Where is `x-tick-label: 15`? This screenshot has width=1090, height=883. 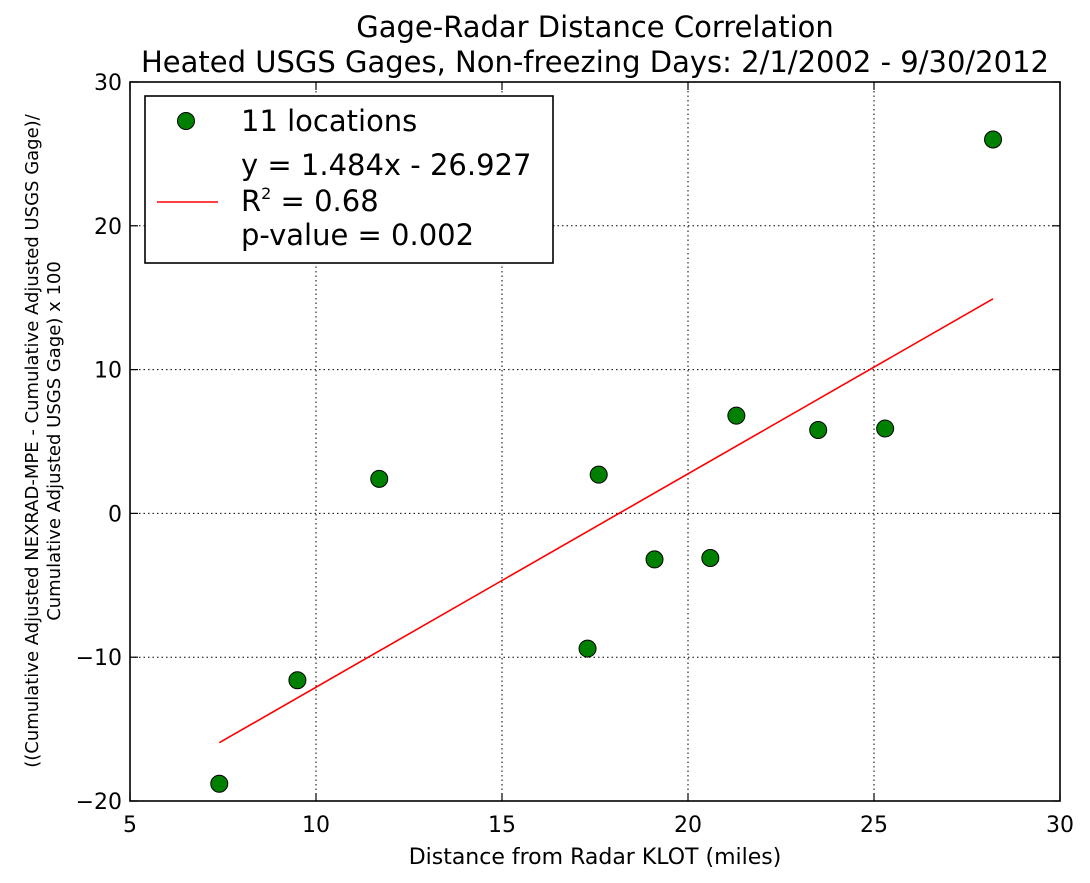
x-tick-label: 15 is located at coordinates (502, 825).